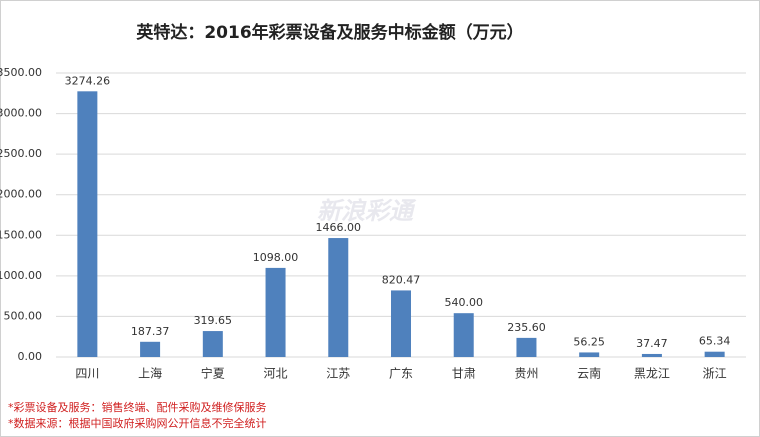 The height and width of the screenshot is (437, 760). What do you see at coordinates (652, 374) in the screenshot?
I see `x-tick-label: 黑龙江` at bounding box center [652, 374].